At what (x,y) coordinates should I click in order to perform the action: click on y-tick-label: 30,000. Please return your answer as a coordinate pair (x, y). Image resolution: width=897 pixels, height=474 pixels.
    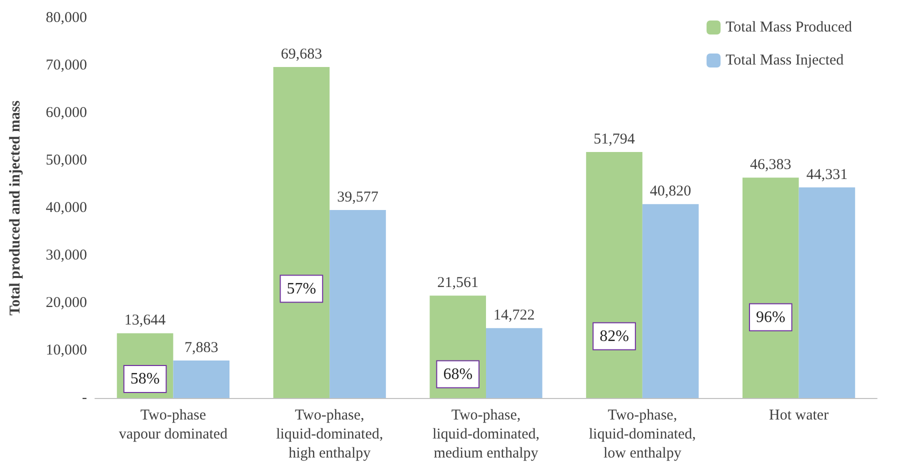
    Looking at the image, I should click on (66, 256).